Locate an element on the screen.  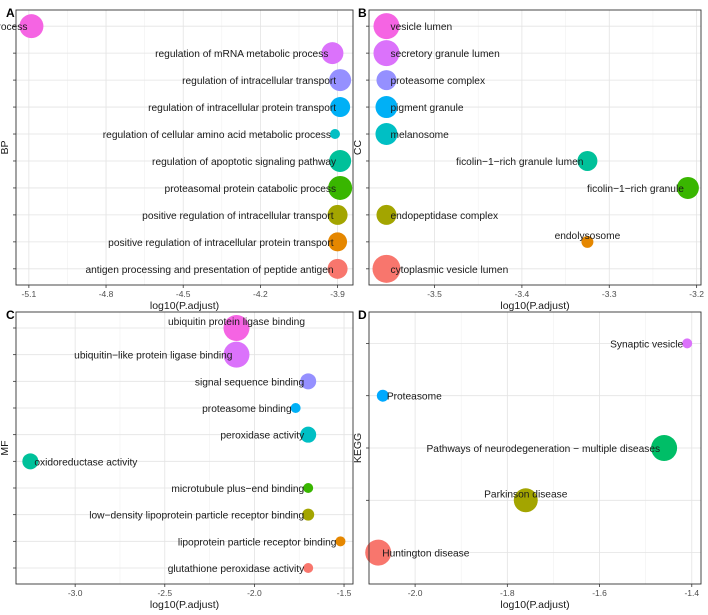
point-label: endolysosome is located at coordinates (588, 236).